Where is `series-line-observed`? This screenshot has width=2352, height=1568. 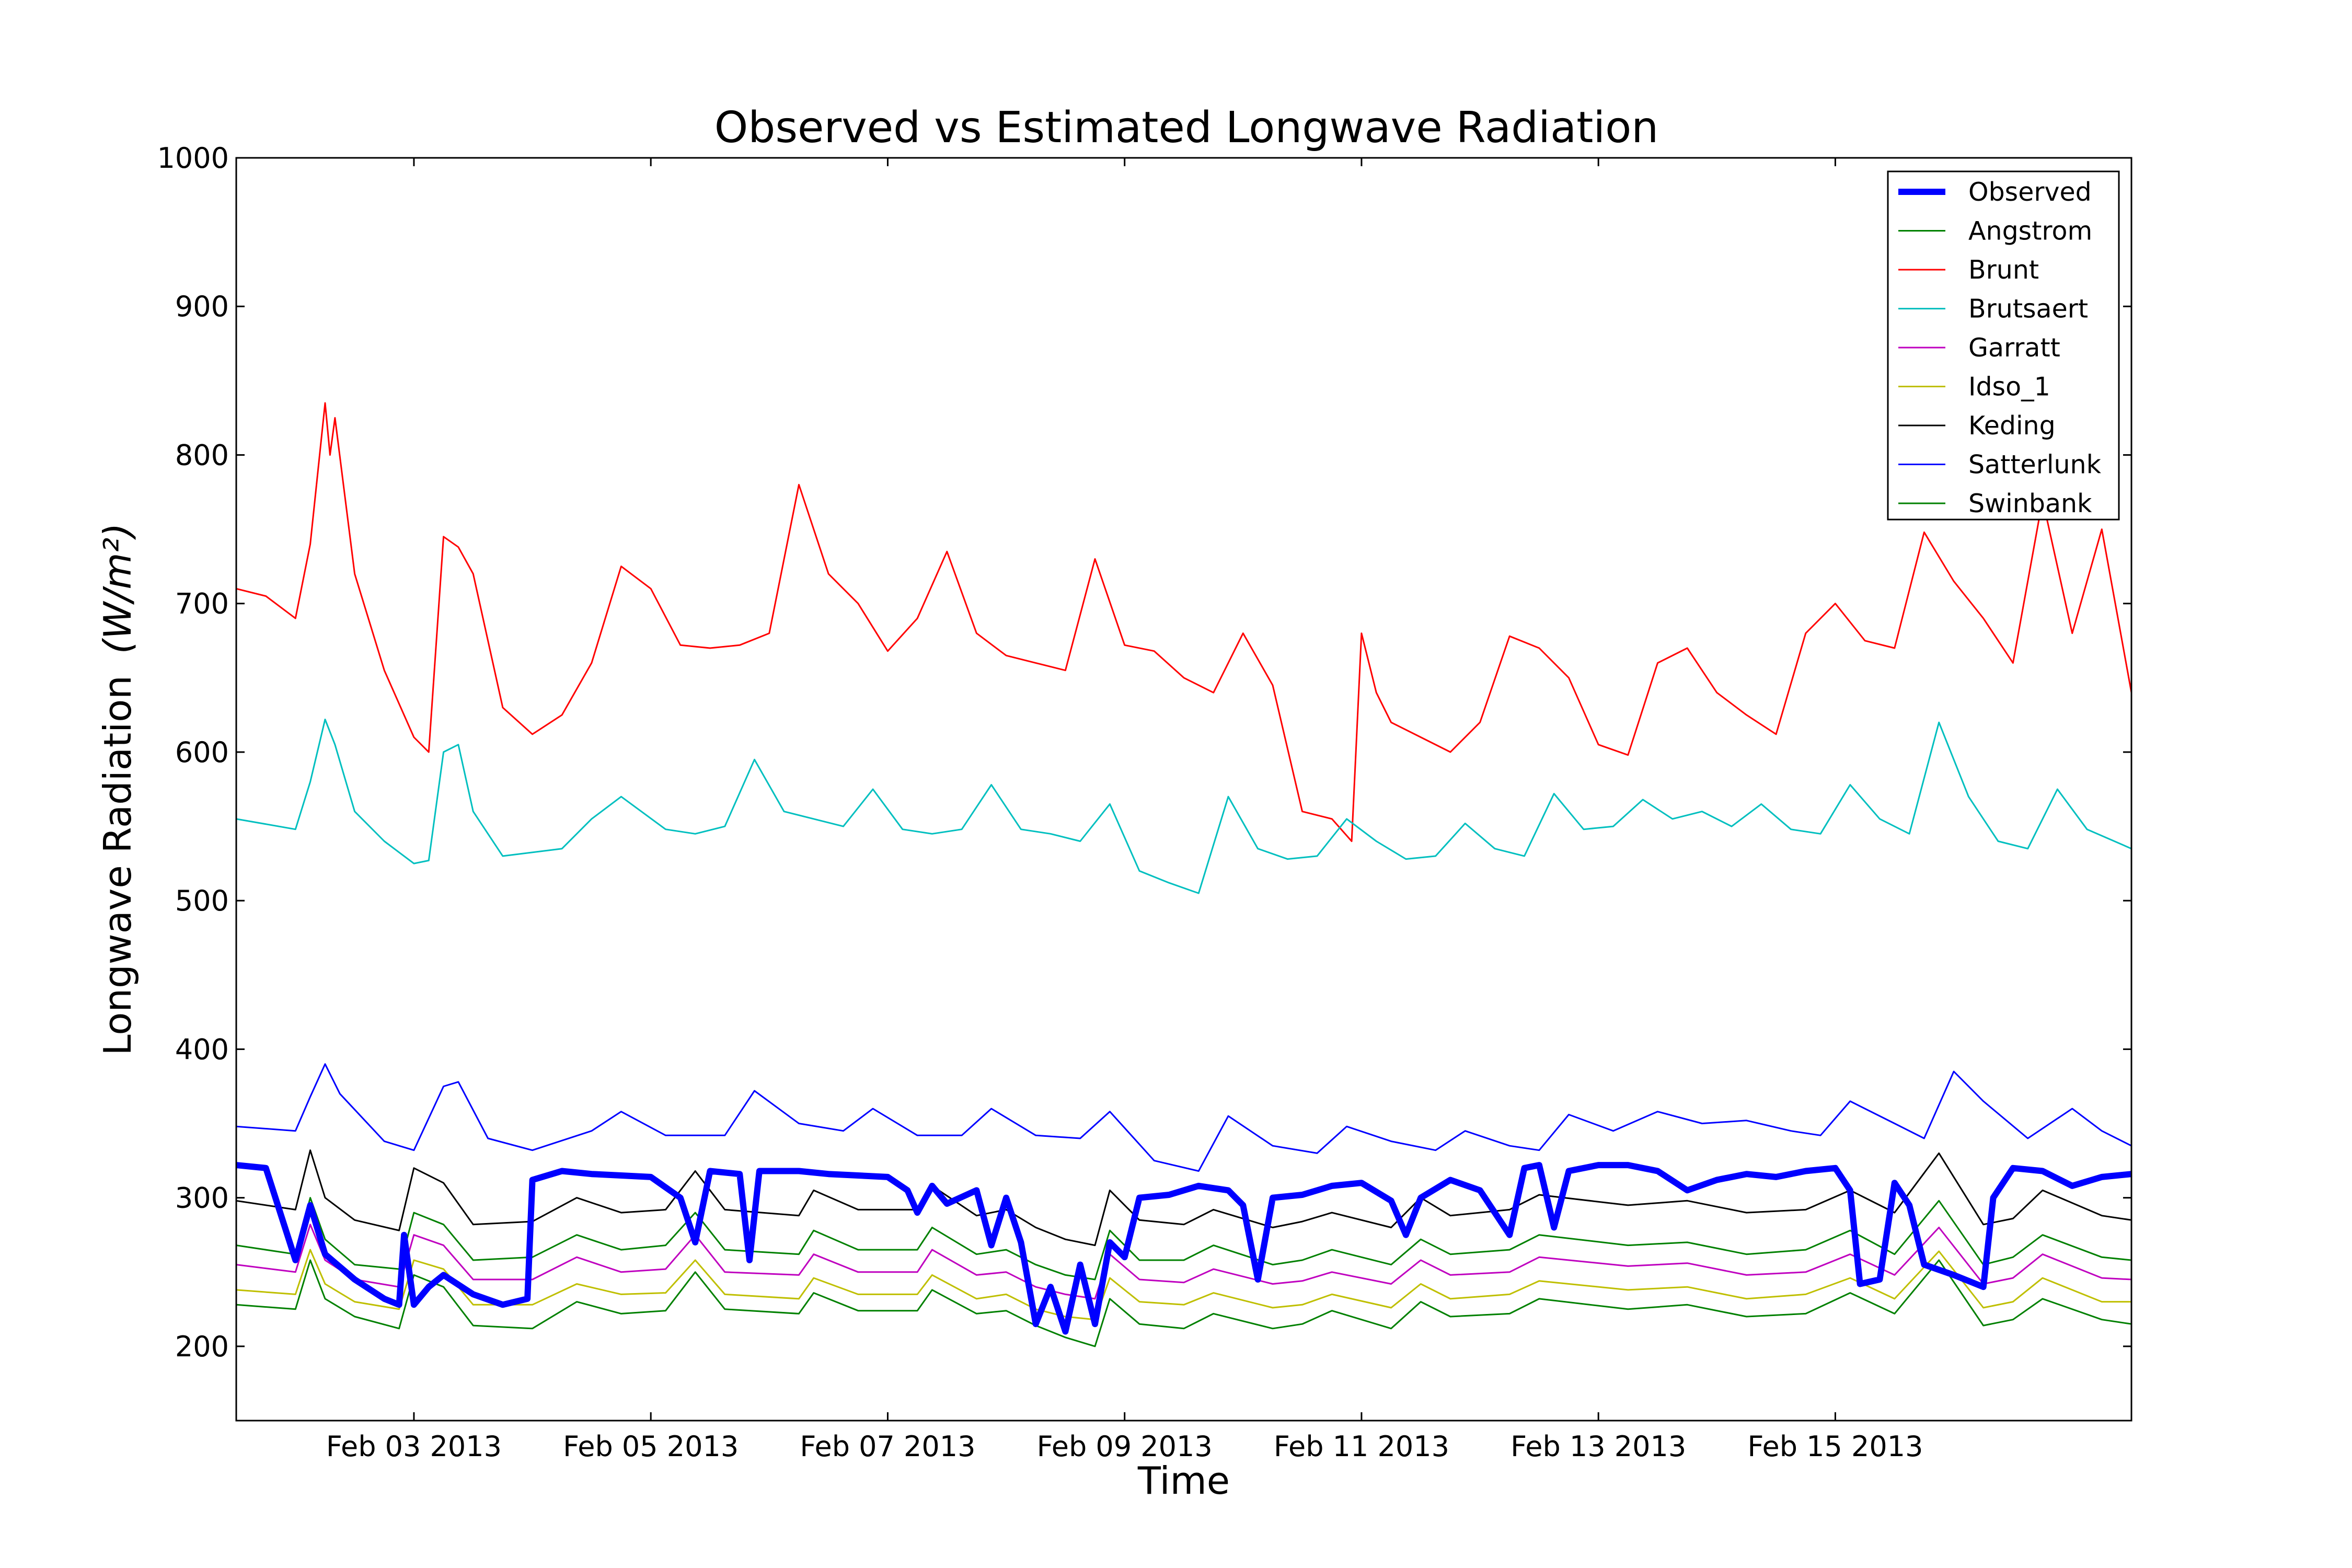
series-line-observed is located at coordinates (1183, 1248).